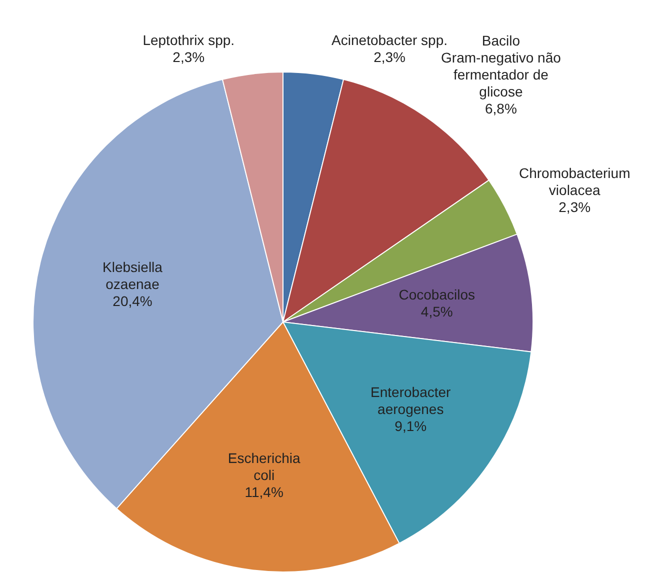 Image resolution: width=656 pixels, height=581 pixels. Describe the element at coordinates (390, 40) in the screenshot. I see `slice-label: Acinetobacter spp.` at that location.